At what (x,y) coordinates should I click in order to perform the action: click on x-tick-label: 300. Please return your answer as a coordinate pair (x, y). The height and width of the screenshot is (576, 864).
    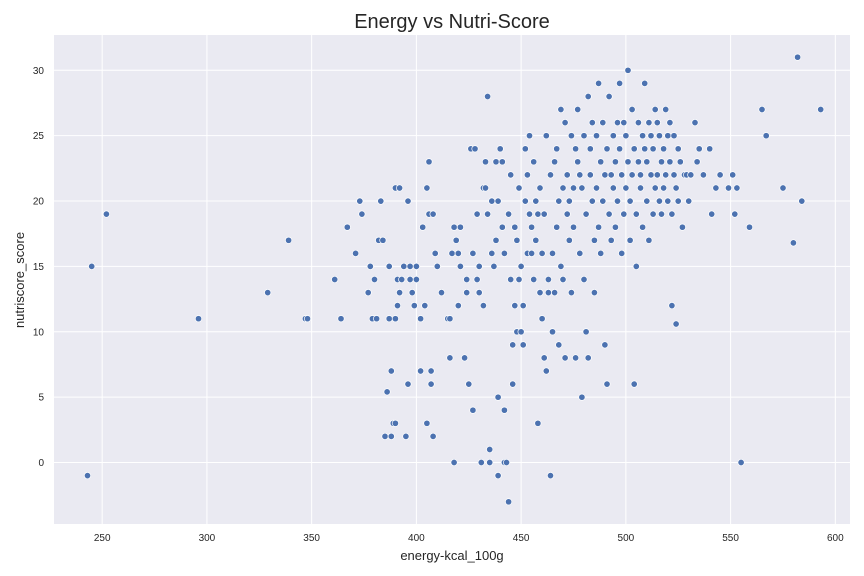
    Looking at the image, I should click on (207, 538).